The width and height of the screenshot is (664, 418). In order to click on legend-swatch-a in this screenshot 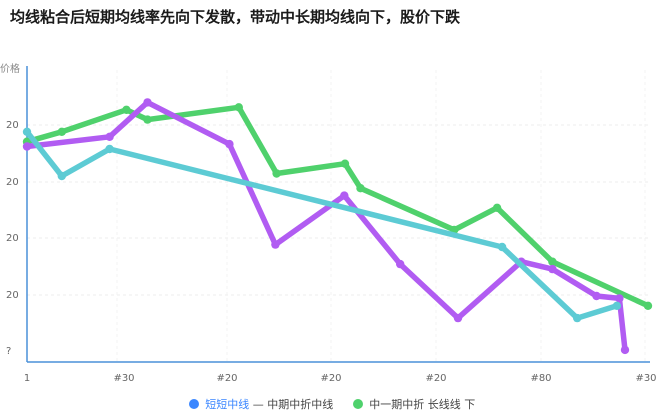, I will do `click(194, 404)`.